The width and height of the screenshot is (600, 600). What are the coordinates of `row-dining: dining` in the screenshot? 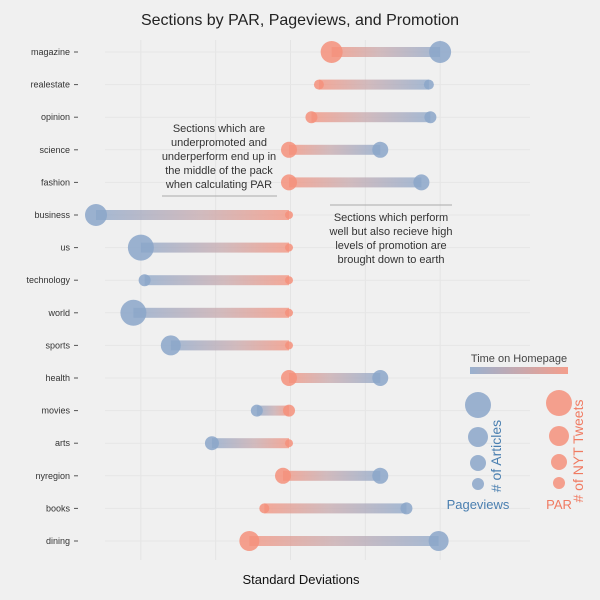 It's located at (288, 541).